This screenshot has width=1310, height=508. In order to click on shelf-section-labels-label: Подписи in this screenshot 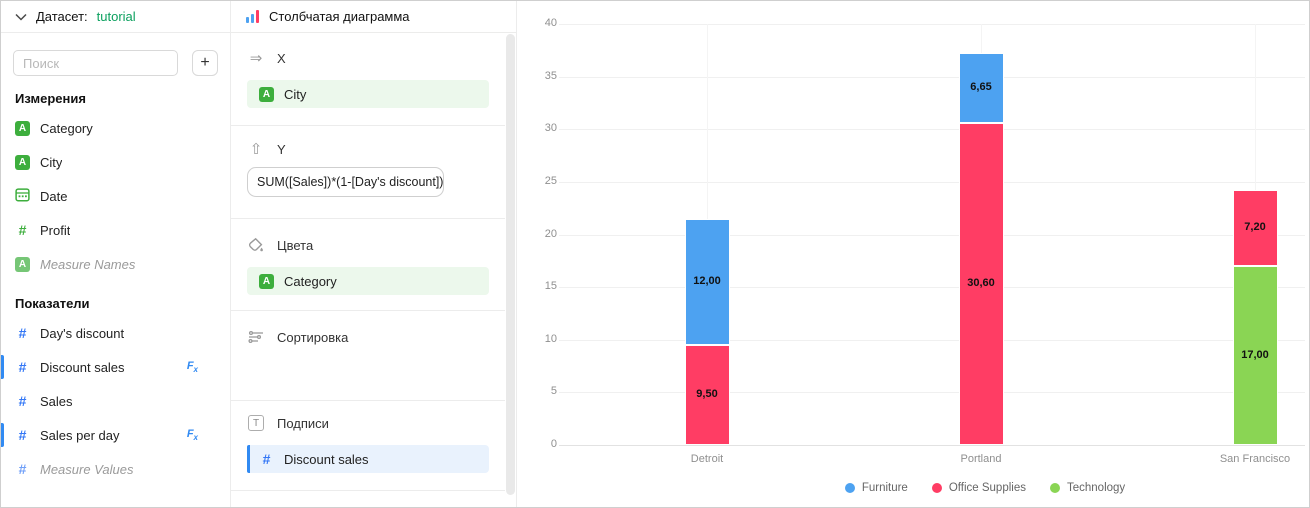, I will do `click(303, 423)`.